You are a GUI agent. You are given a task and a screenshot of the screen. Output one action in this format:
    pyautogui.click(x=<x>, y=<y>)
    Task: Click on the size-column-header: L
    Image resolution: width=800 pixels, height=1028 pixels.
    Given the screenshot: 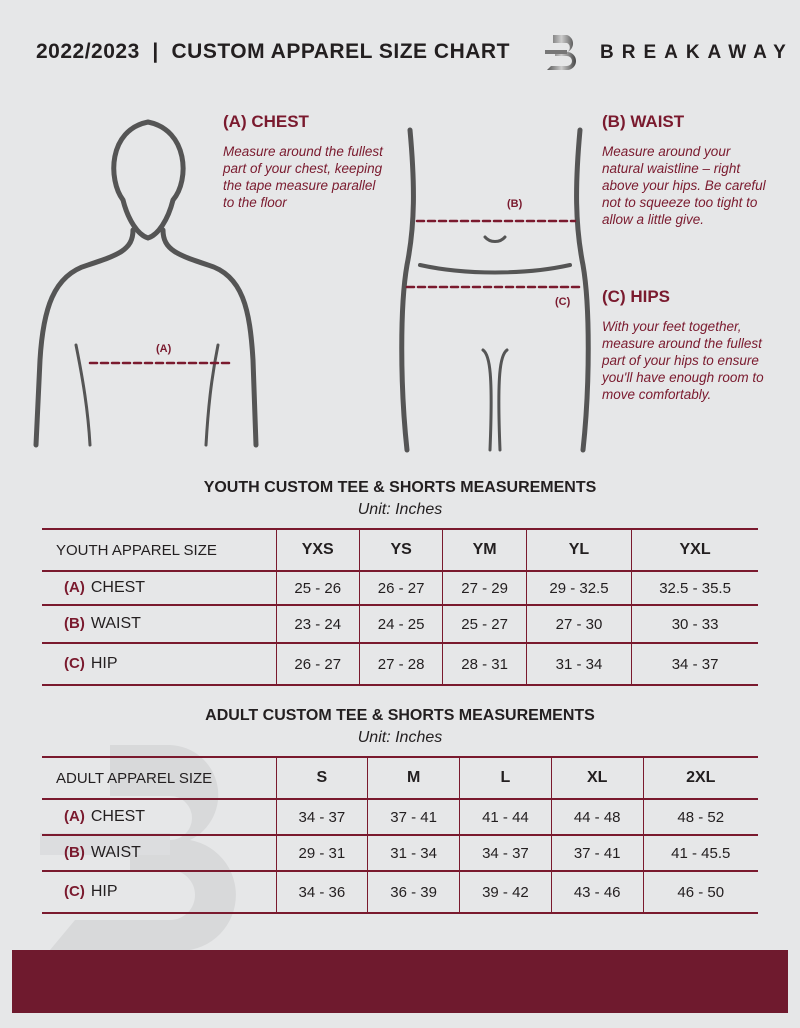 What is the action you would take?
    pyautogui.click(x=505, y=778)
    